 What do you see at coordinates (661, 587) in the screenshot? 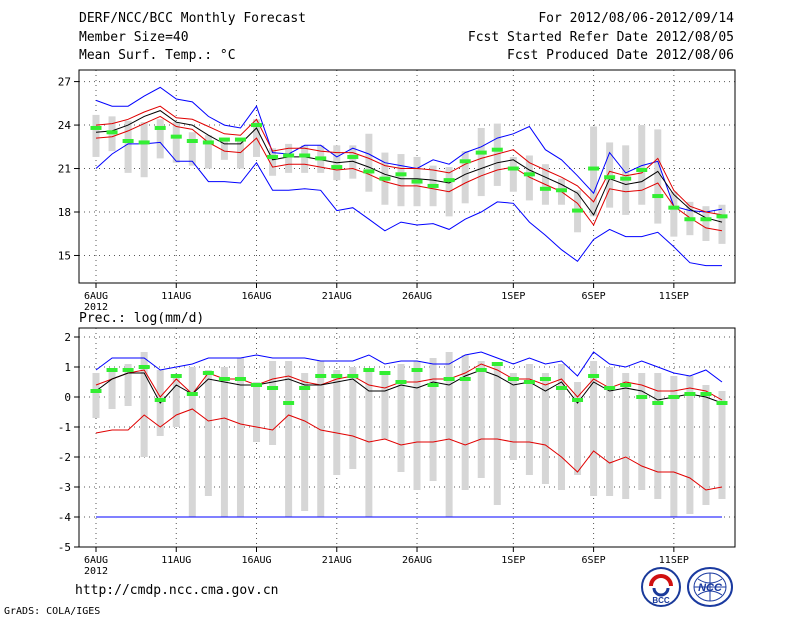
I see `bcc-logo: BCC` at bounding box center [661, 587].